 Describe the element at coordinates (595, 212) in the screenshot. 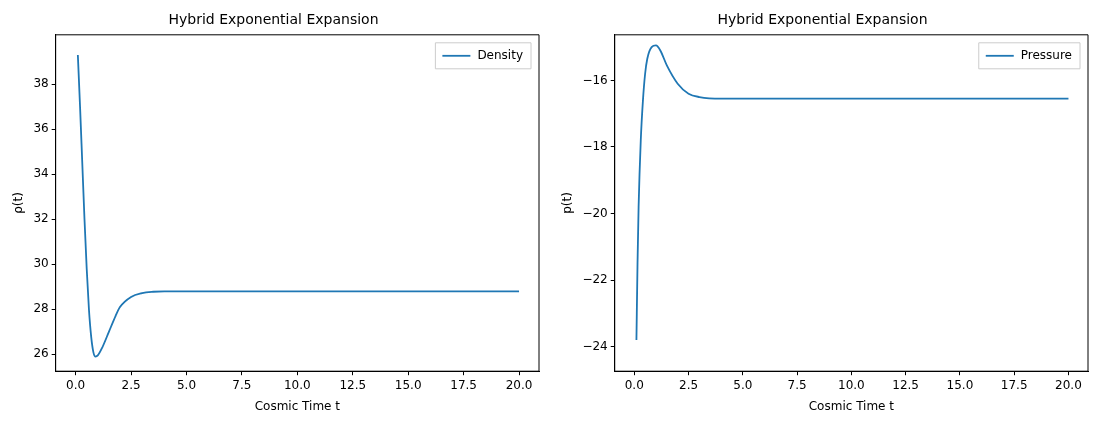

I see `y-tick-label: −20` at that location.